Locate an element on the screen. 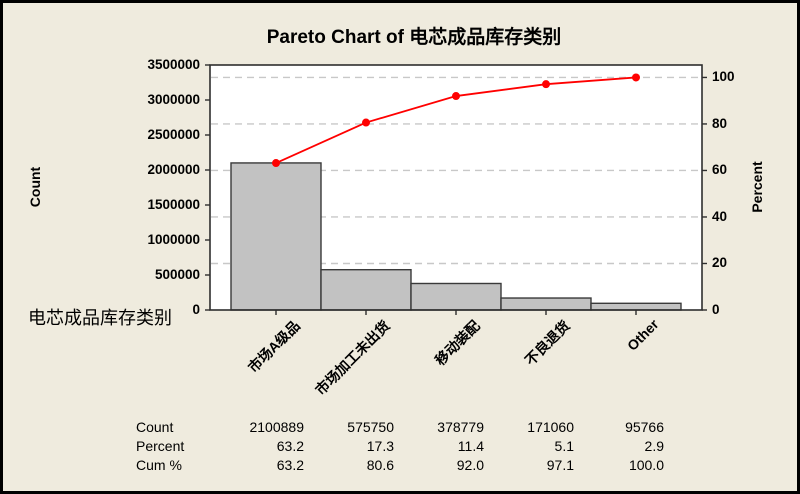  y-tick-label-left: 500000 is located at coordinates (177, 274).